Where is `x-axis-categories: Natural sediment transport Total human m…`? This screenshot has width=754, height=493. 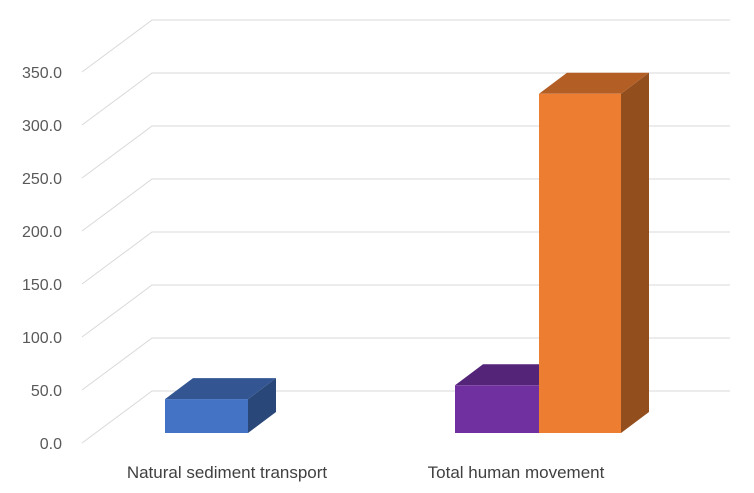 x-axis-categories: Natural sediment transport Total human m… is located at coordinates (366, 472).